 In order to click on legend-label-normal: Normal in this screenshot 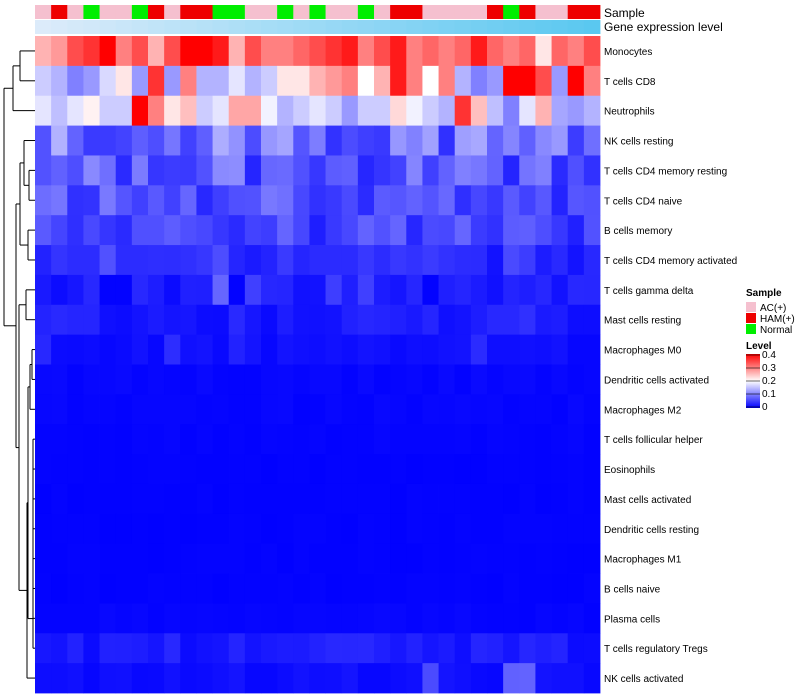, I will do `click(776, 330)`.